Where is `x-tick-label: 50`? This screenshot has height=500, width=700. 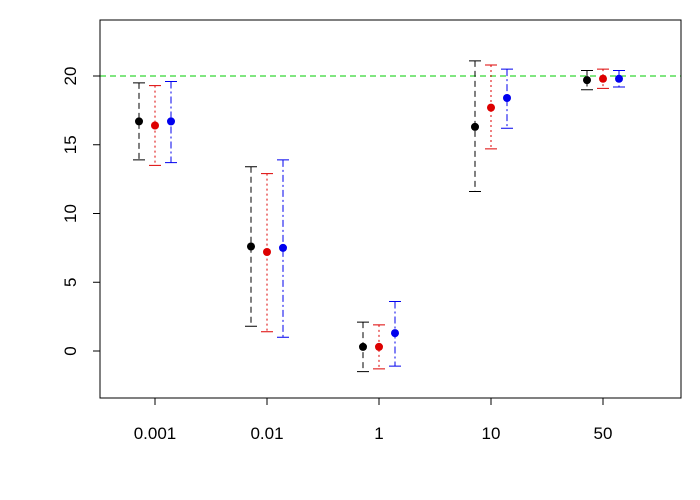 x-tick-label: 50 is located at coordinates (603, 433).